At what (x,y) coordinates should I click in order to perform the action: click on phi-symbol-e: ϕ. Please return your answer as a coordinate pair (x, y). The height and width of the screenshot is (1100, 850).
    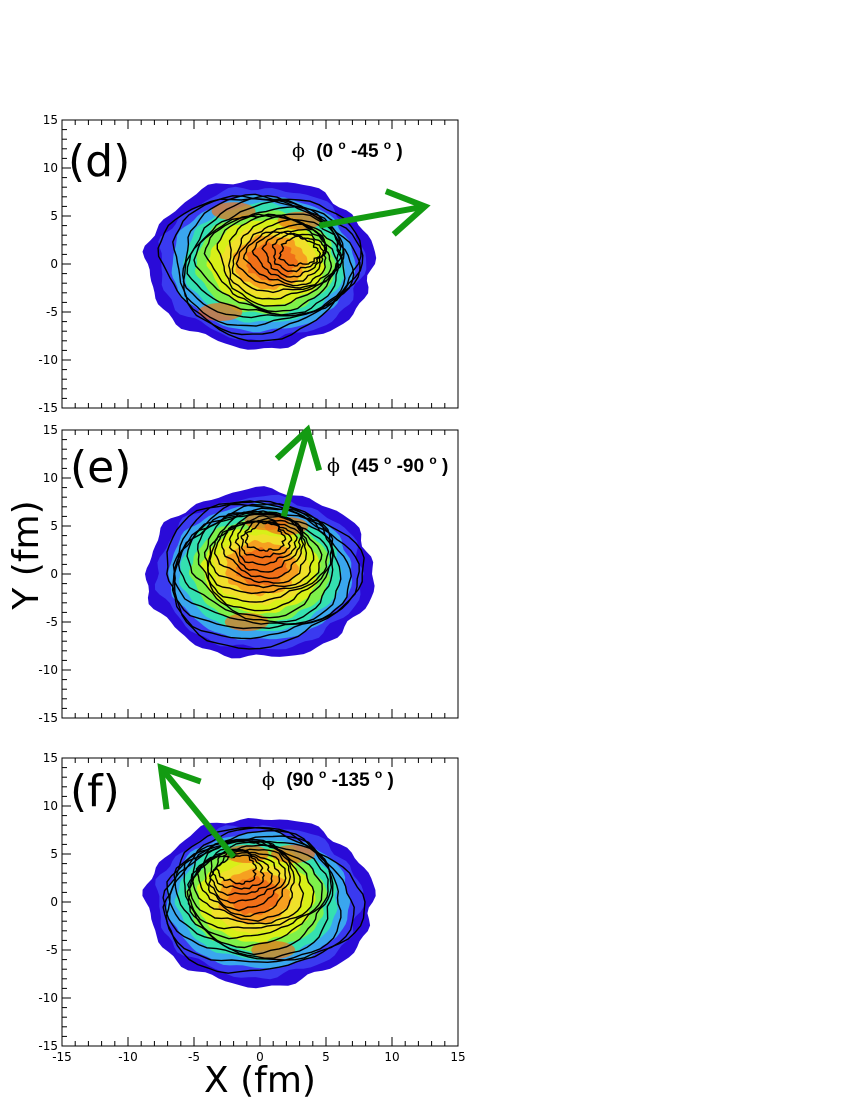
    Looking at the image, I should click on (333, 466).